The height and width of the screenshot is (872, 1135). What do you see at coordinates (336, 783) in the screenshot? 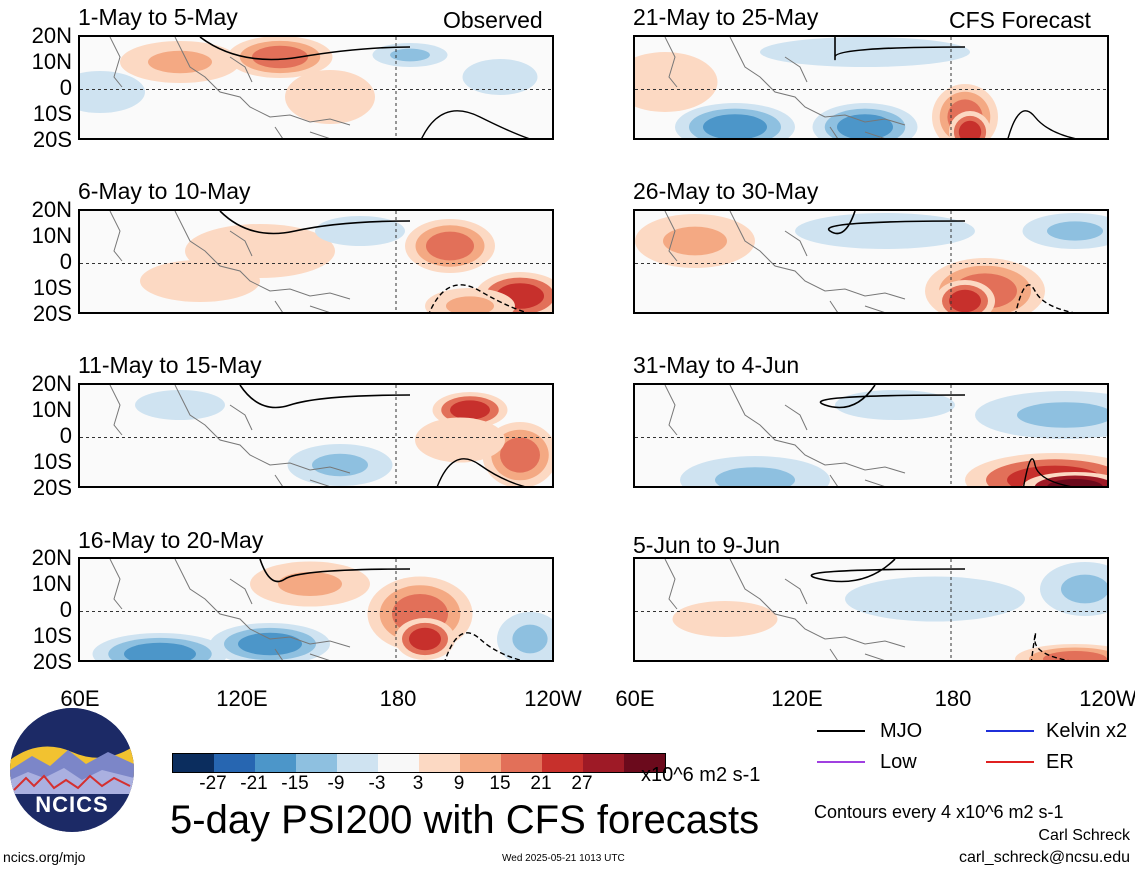
I see `colorbar-label: -9` at bounding box center [336, 783].